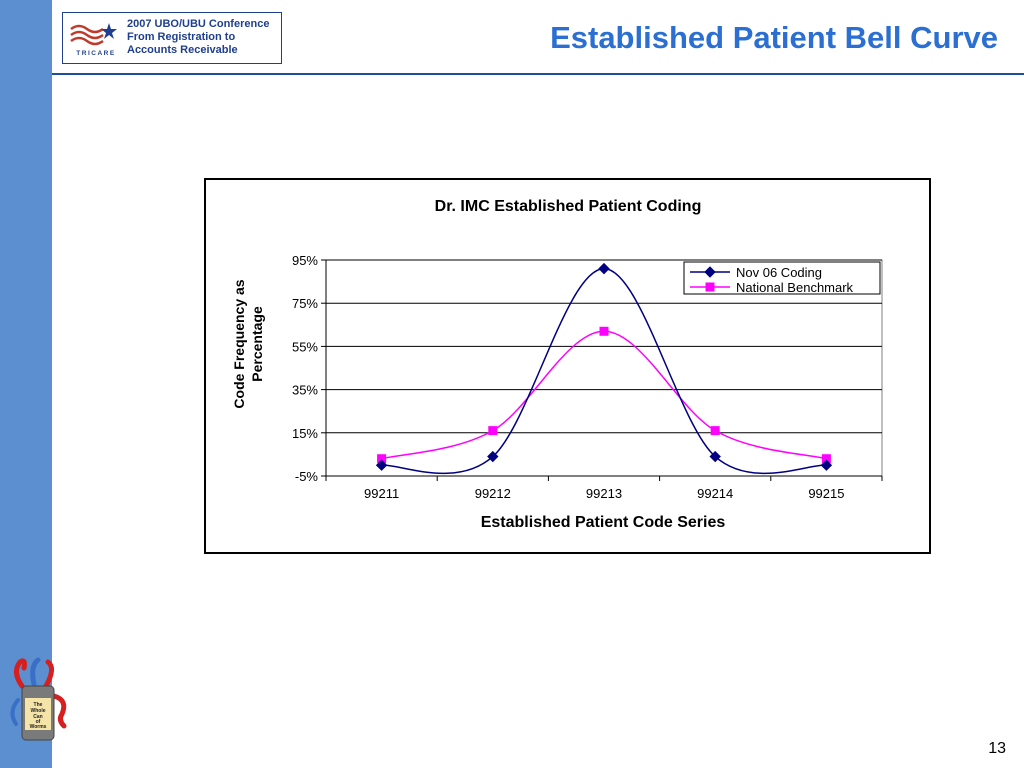 The image size is (1024, 768). Describe the element at coordinates (239, 343) in the screenshot. I see `y-axis-label-line-1: Code Frequency as` at that location.